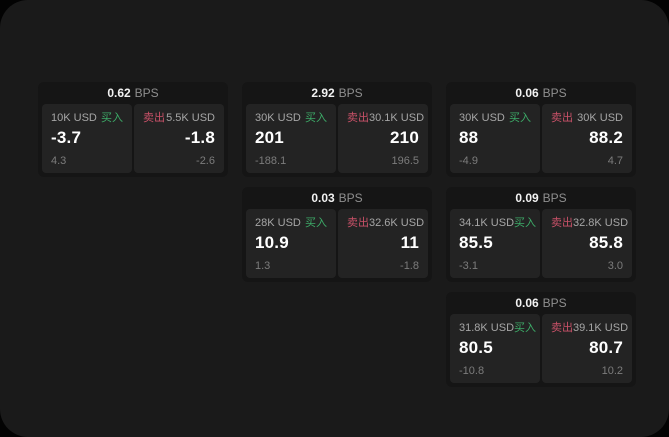  What do you see at coordinates (476, 243) in the screenshot?
I see `buy-price: 85.5` at bounding box center [476, 243].